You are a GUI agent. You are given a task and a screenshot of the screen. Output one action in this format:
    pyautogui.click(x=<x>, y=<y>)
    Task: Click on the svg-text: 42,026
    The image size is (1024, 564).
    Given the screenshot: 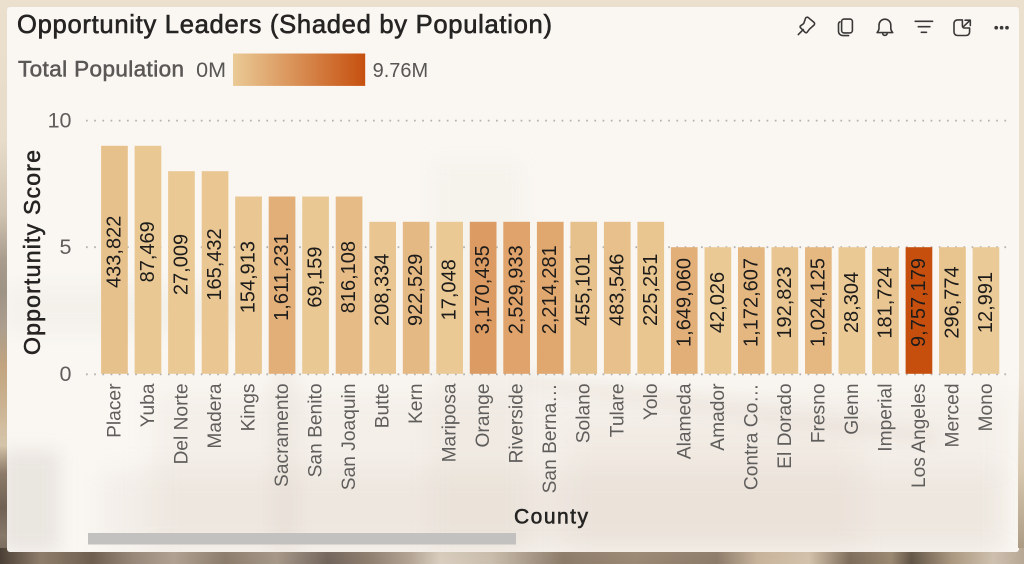 What is the action you would take?
    pyautogui.click(x=718, y=302)
    